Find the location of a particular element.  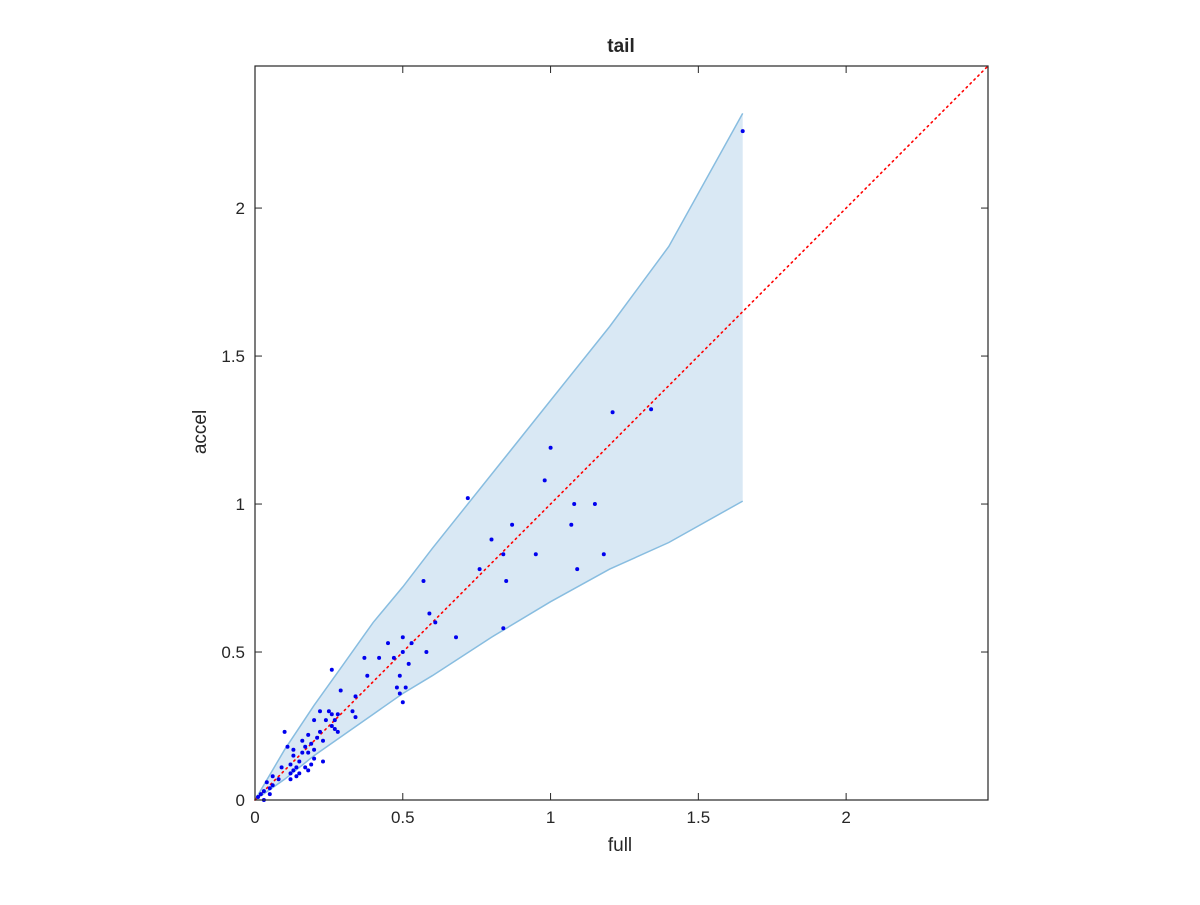

chart-title: tail is located at coordinates (620, 46).